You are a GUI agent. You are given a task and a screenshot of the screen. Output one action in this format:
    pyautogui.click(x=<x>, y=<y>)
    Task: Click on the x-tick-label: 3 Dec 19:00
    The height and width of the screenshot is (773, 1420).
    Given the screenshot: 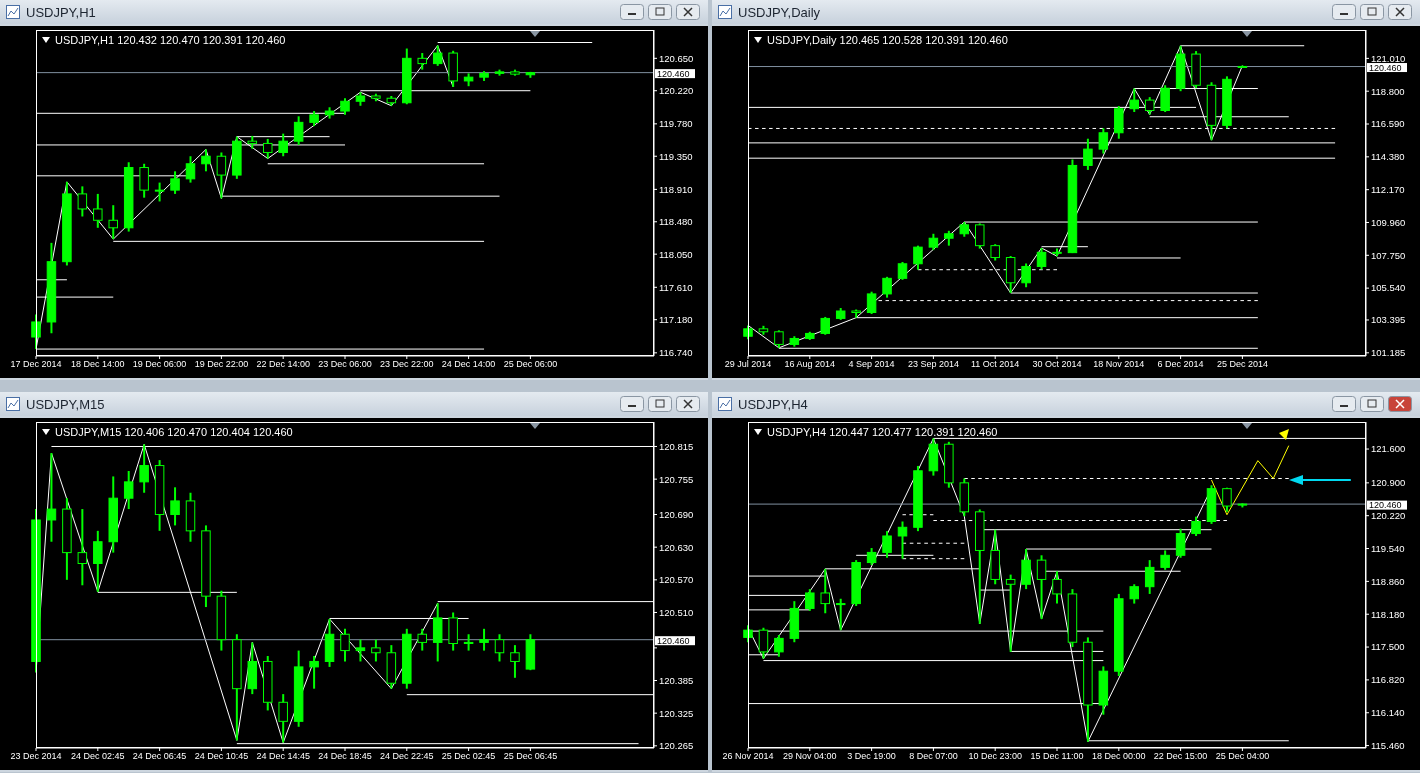 What is the action you would take?
    pyautogui.click(x=871, y=756)
    